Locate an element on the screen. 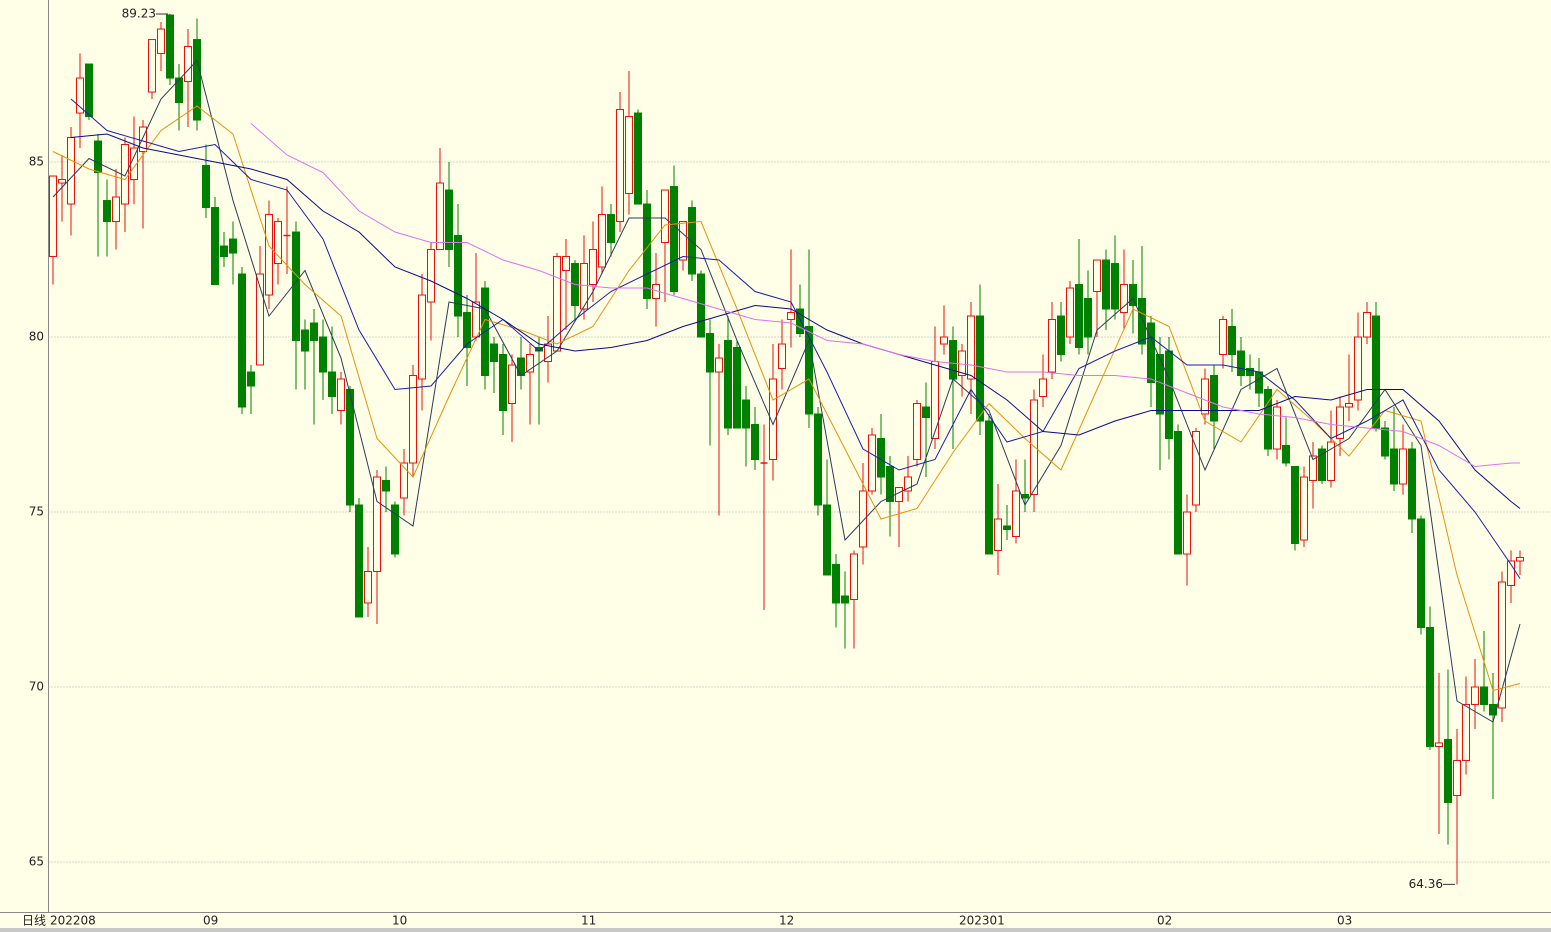 The image size is (1551, 932). x-tick-label: 202208 is located at coordinates (73, 921).